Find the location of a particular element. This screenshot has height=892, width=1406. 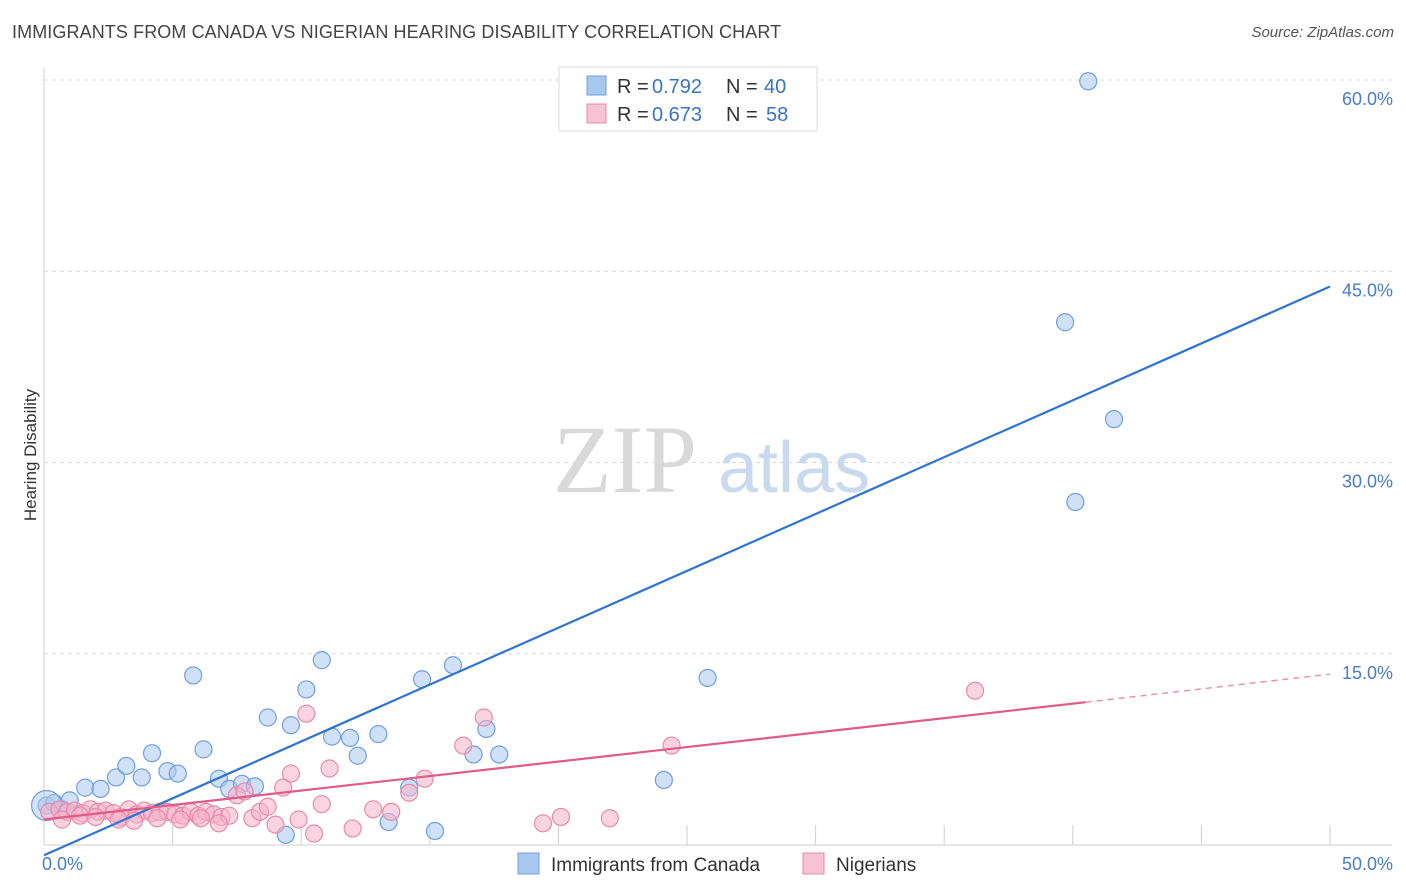

legend-n-label-canada: N = is located at coordinates (742, 87).